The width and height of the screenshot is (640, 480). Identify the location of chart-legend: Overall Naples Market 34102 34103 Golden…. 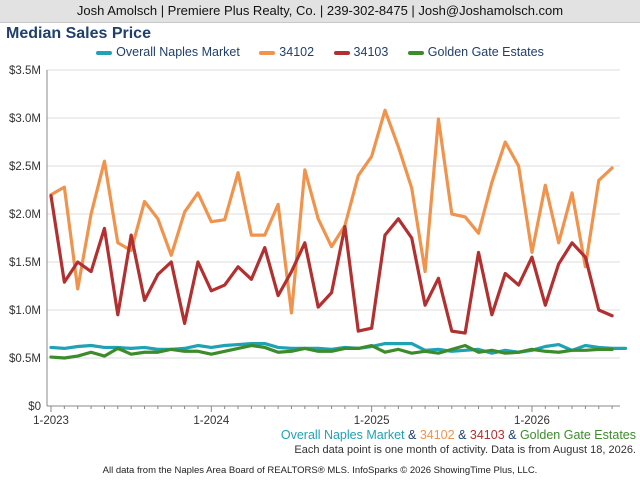
(320, 52).